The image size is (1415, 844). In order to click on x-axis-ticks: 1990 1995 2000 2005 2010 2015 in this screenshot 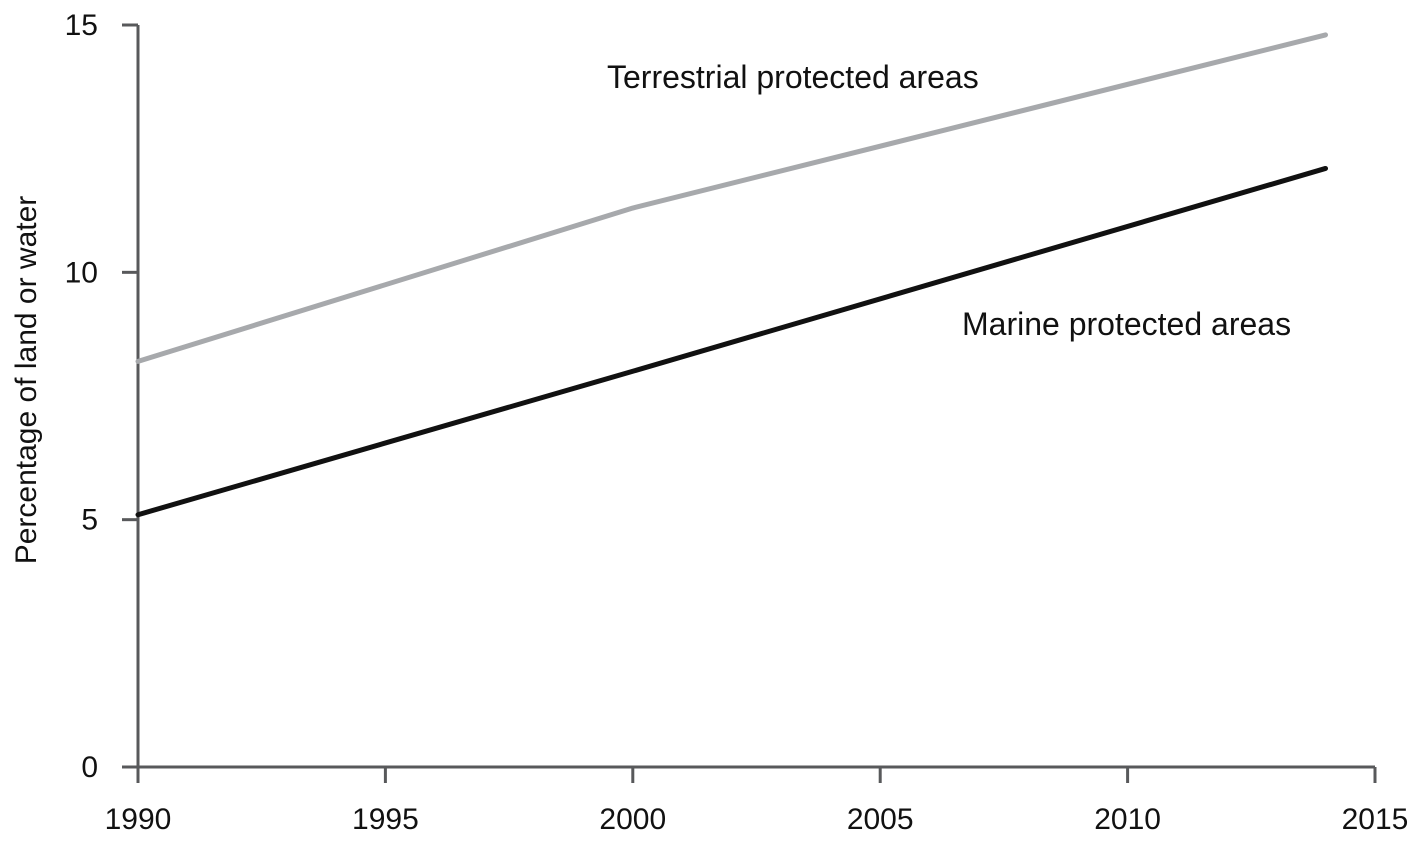, I will do `click(757, 801)`.